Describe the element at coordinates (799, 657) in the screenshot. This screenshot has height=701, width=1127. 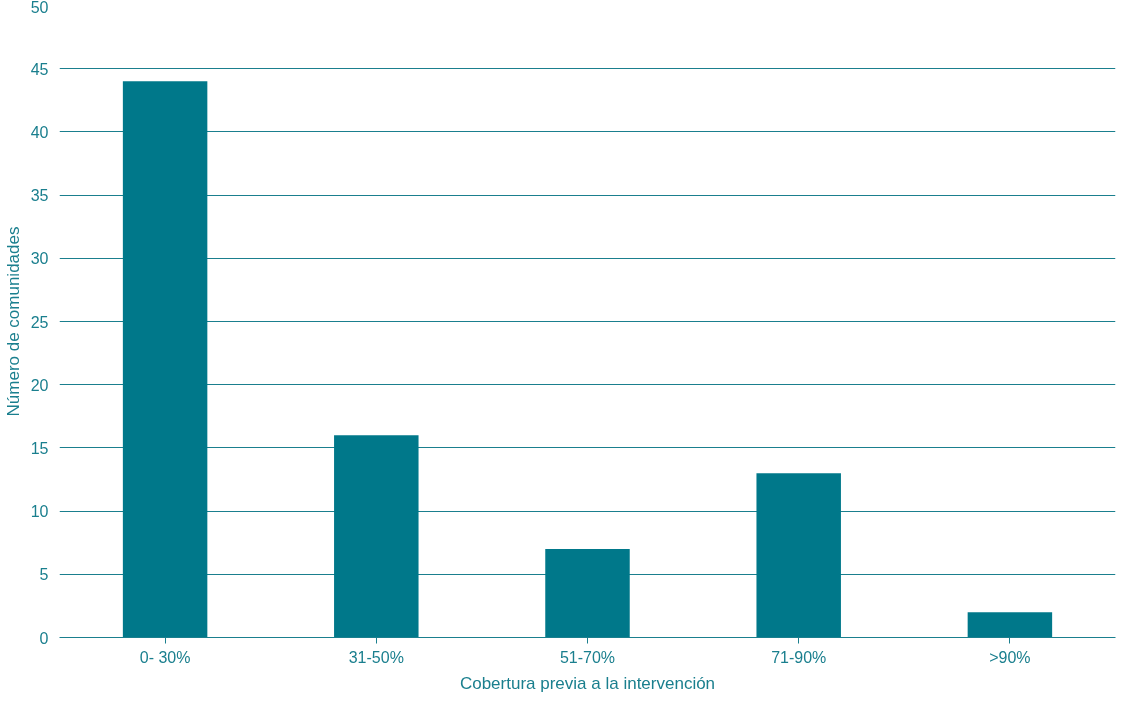
I see `x-tick-label: 71-90%` at that location.